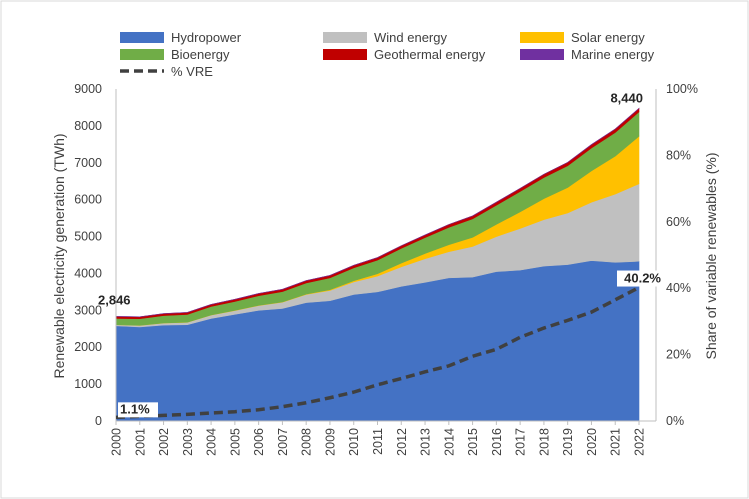 The width and height of the screenshot is (749, 499). Describe the element at coordinates (235, 442) in the screenshot. I see `x-tick-label: 2005` at that location.